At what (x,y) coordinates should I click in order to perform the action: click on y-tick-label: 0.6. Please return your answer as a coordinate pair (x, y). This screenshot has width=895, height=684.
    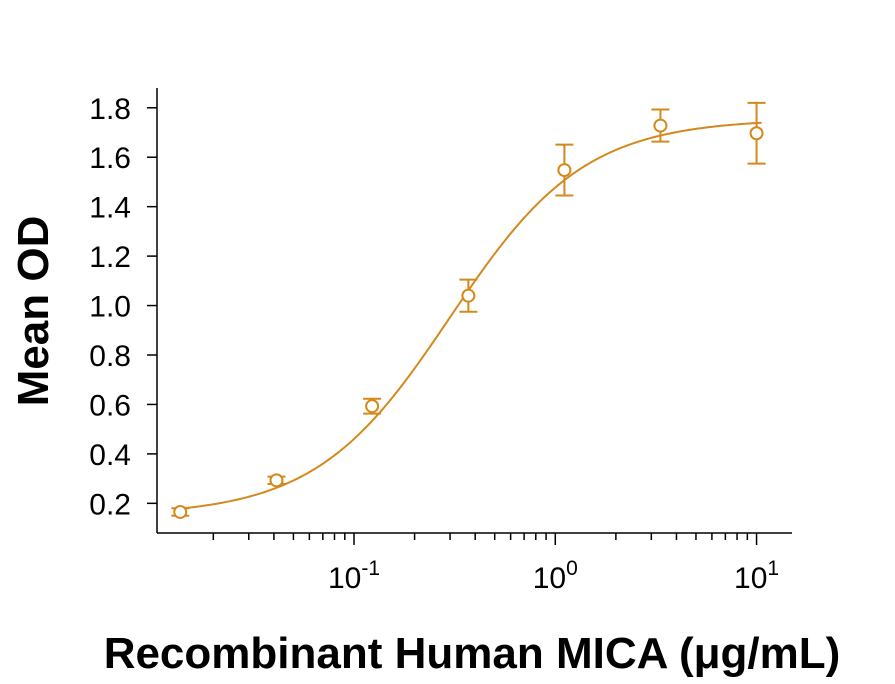
    Looking at the image, I should click on (110, 405).